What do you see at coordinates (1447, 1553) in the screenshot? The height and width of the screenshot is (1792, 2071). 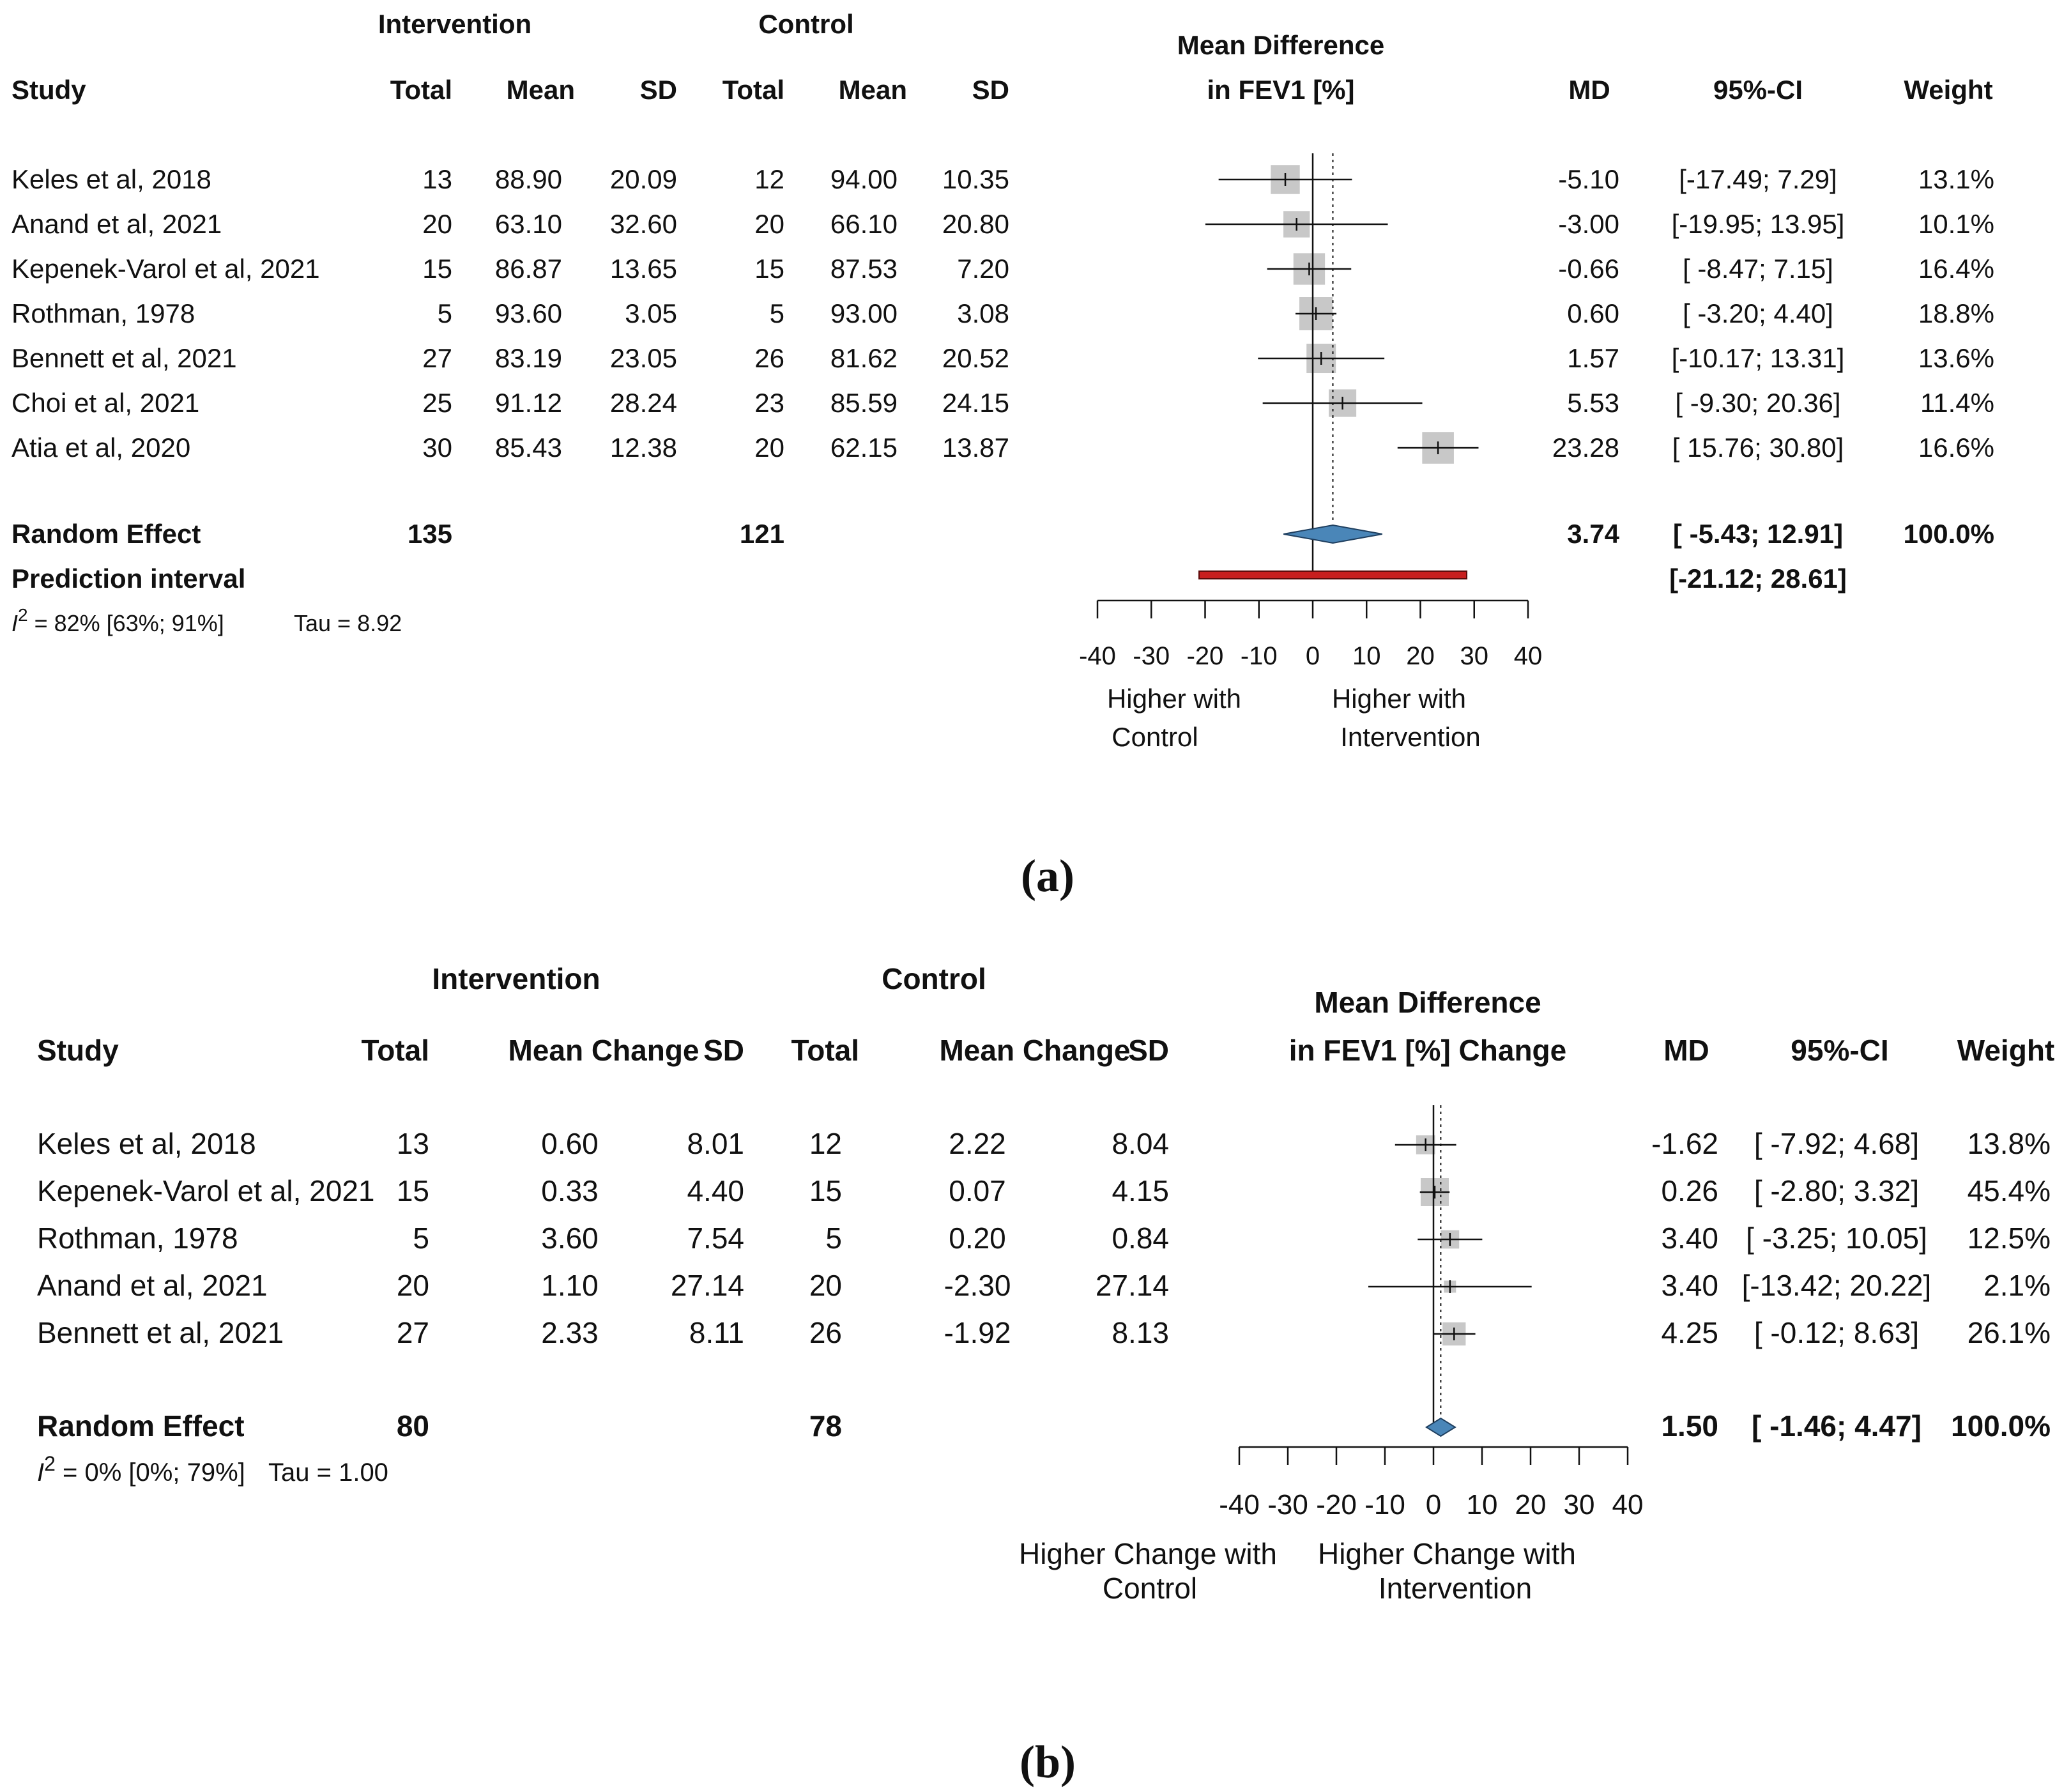 I see `favours-right-label: Higher Change with` at bounding box center [1447, 1553].